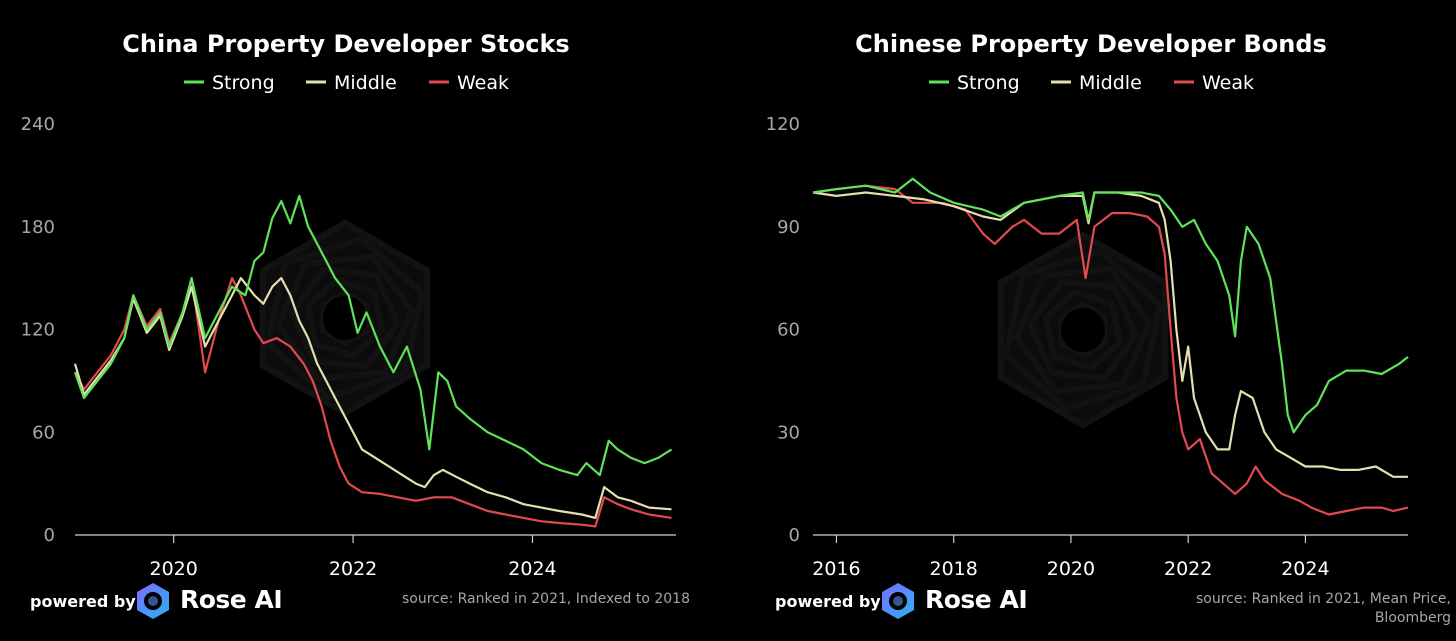 Image resolution: width=1456 pixels, height=641 pixels. Describe the element at coordinates (836, 569) in the screenshot. I see `x-tick-label: 2016` at that location.